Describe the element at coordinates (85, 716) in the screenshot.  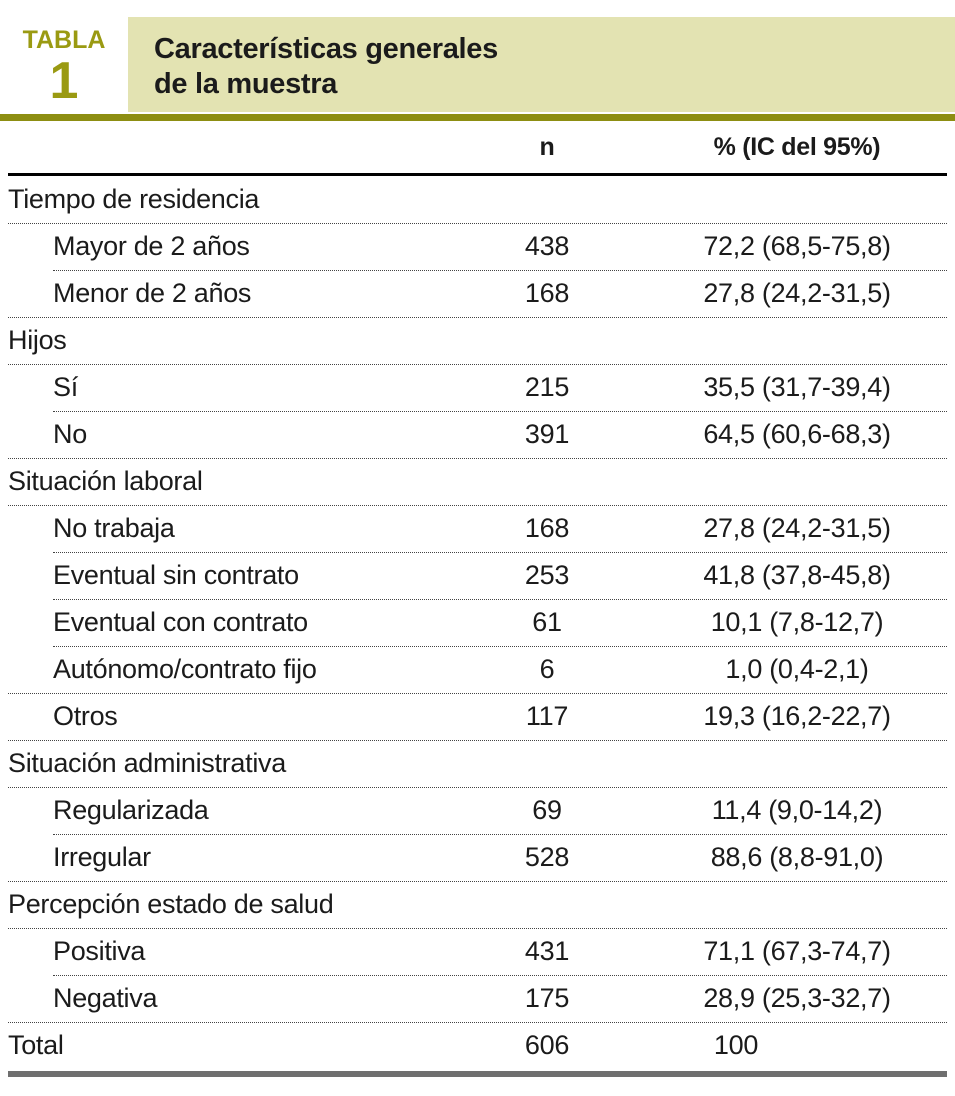
I see `row-label: Otros` at that location.